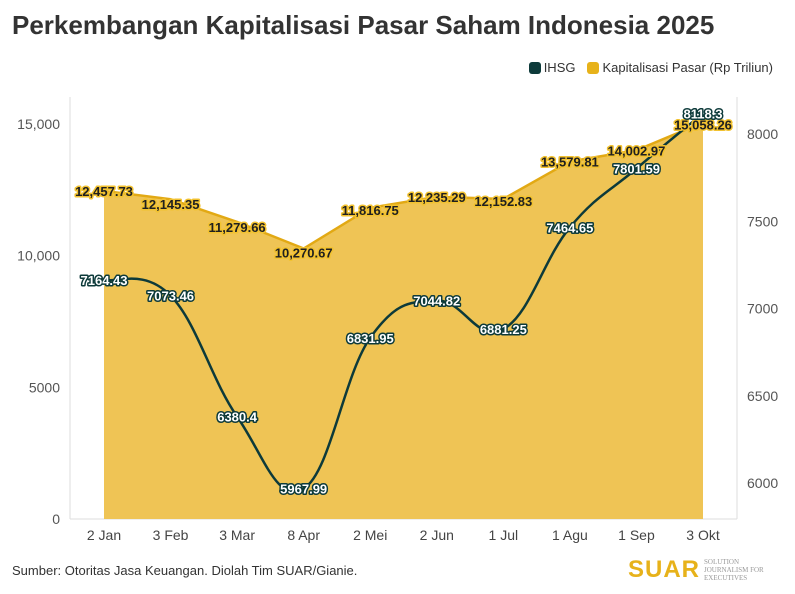 The image size is (795, 594). Describe the element at coordinates (237, 227) in the screenshot. I see `data-label-market-cap: 11,279.66` at that location.